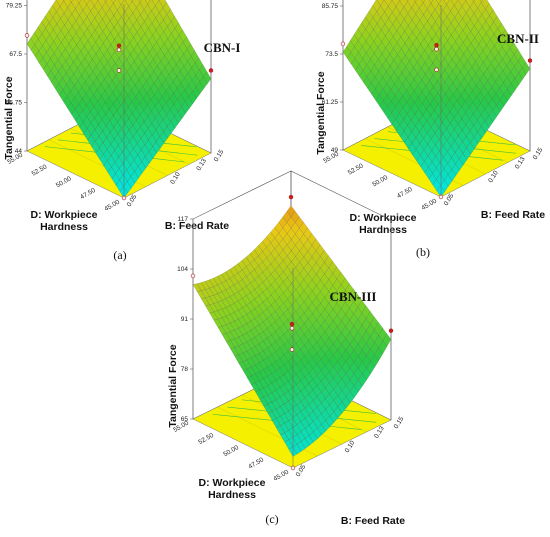  Describe the element at coordinates (331, 54) in the screenshot. I see `z-tick-label: 73.5` at that location.